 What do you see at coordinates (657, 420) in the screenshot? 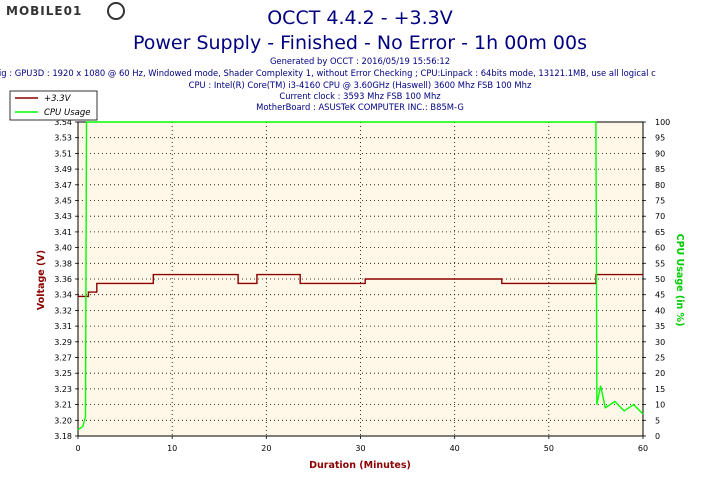
I see `y2-tick-label: 5` at bounding box center [657, 420].